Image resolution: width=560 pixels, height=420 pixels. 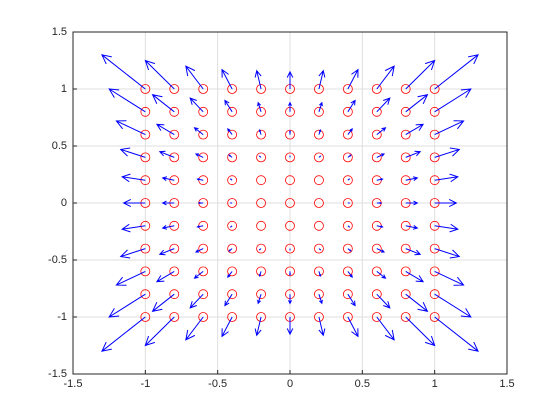 What do you see at coordinates (506, 384) in the screenshot?
I see `x-tick-label: 1.5` at bounding box center [506, 384].